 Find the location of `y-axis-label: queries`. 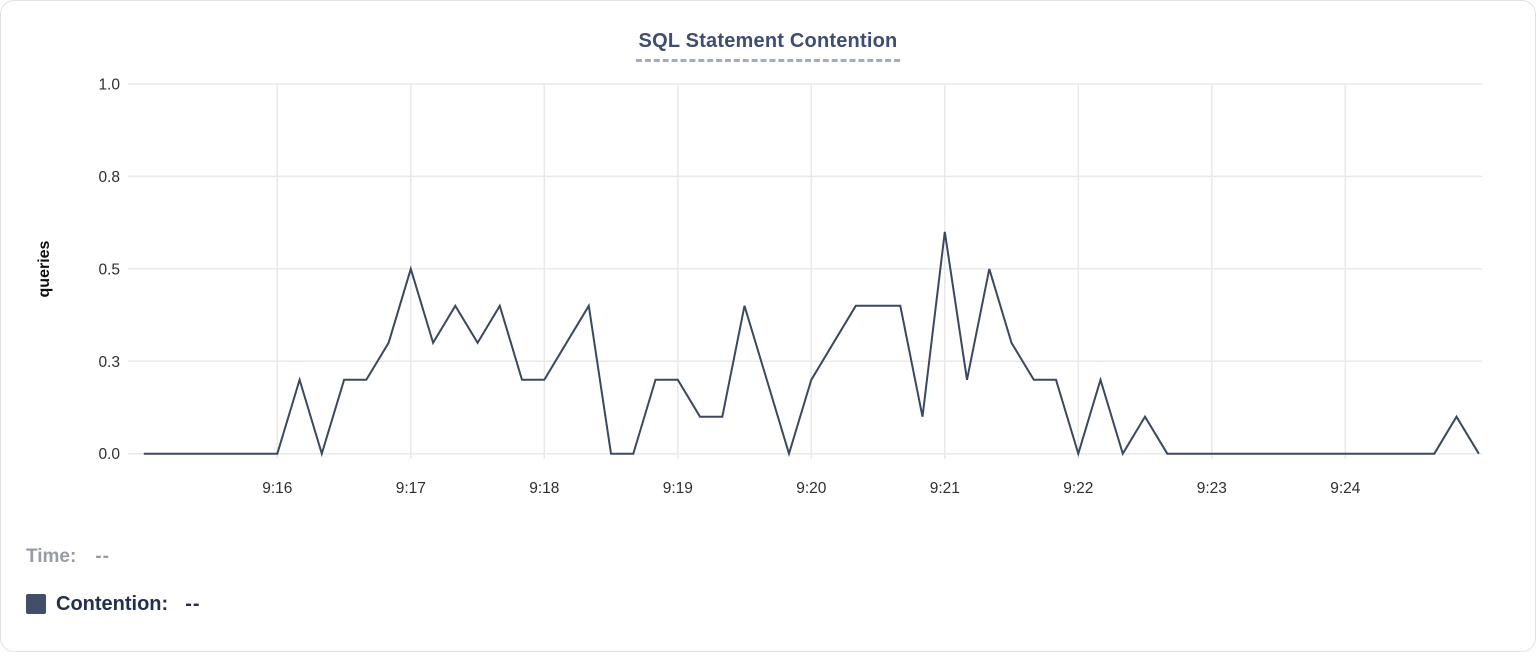

y-axis-label: queries is located at coordinates (44, 268).